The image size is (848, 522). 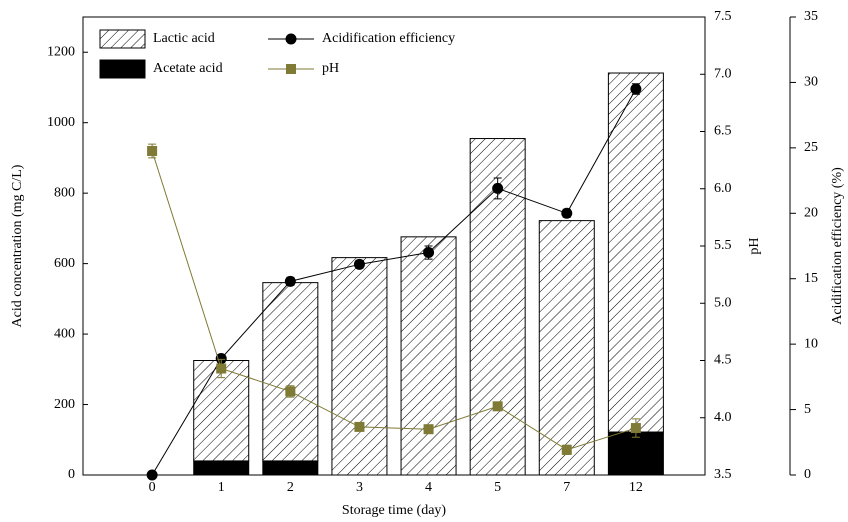 What do you see at coordinates (811, 147) in the screenshot?
I see `y3-tick-label: 25` at bounding box center [811, 147].